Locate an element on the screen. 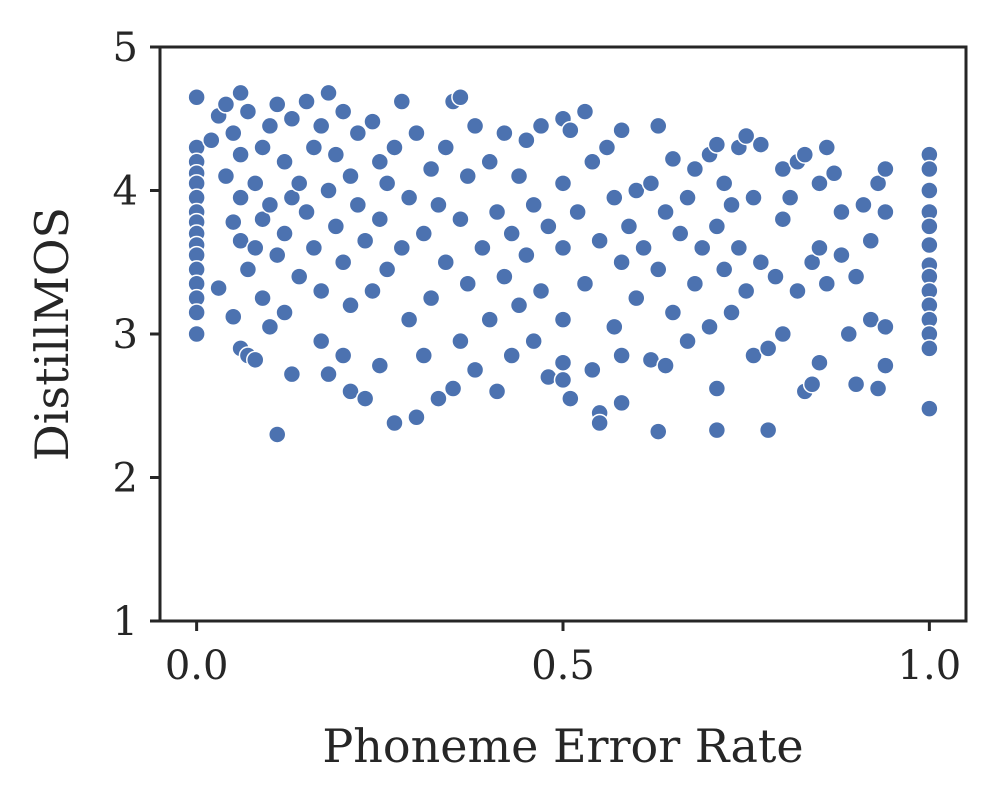  x-tick-label: 0.0 is located at coordinates (197, 666).